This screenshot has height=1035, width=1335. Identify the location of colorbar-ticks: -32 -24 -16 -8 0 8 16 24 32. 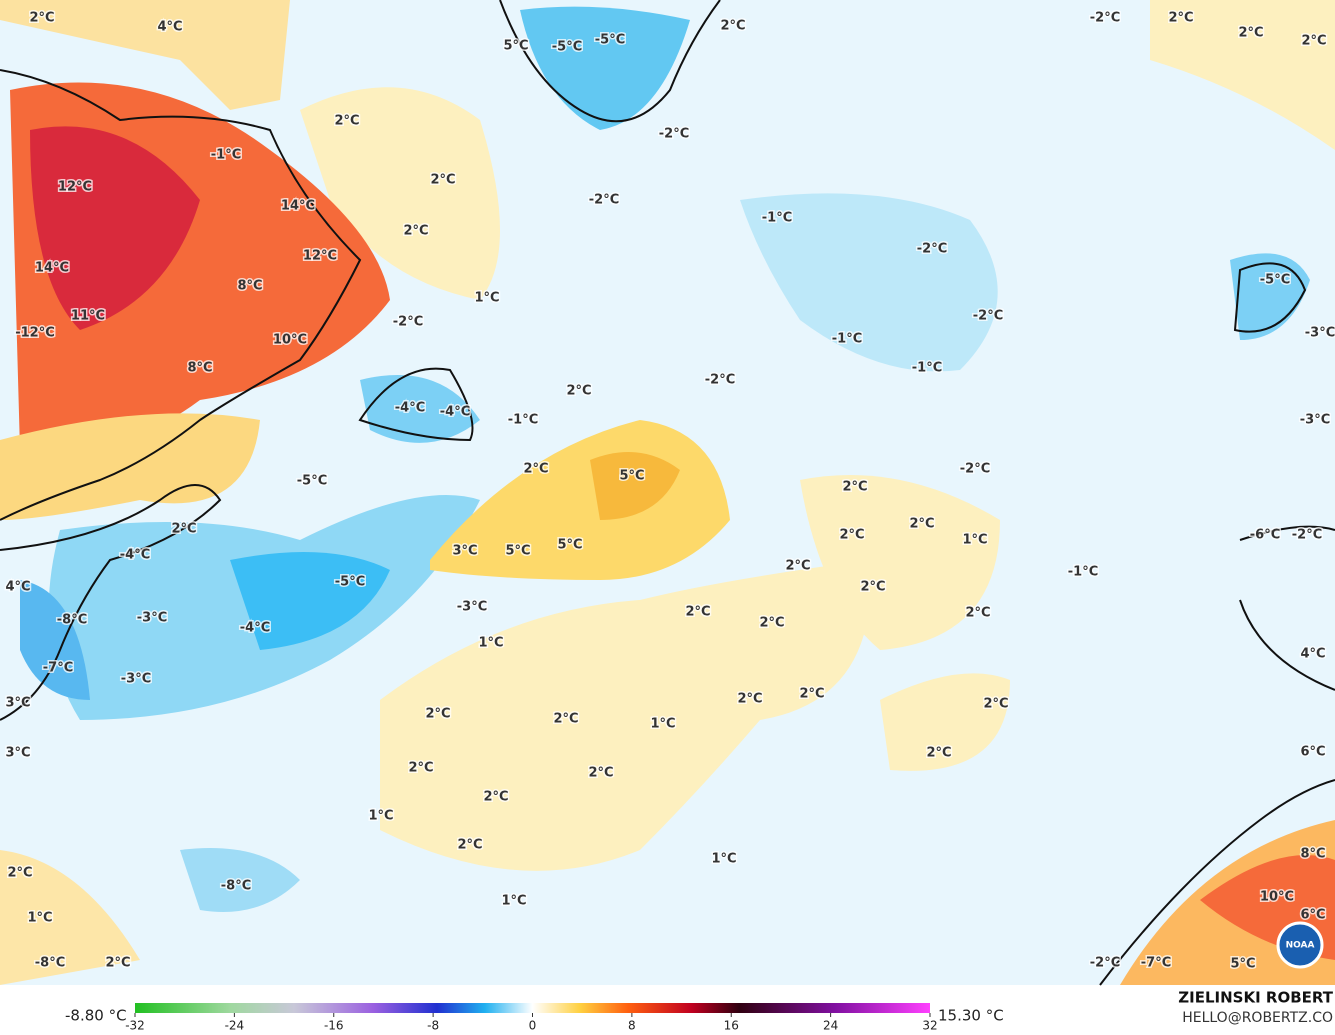
(531, 1023).